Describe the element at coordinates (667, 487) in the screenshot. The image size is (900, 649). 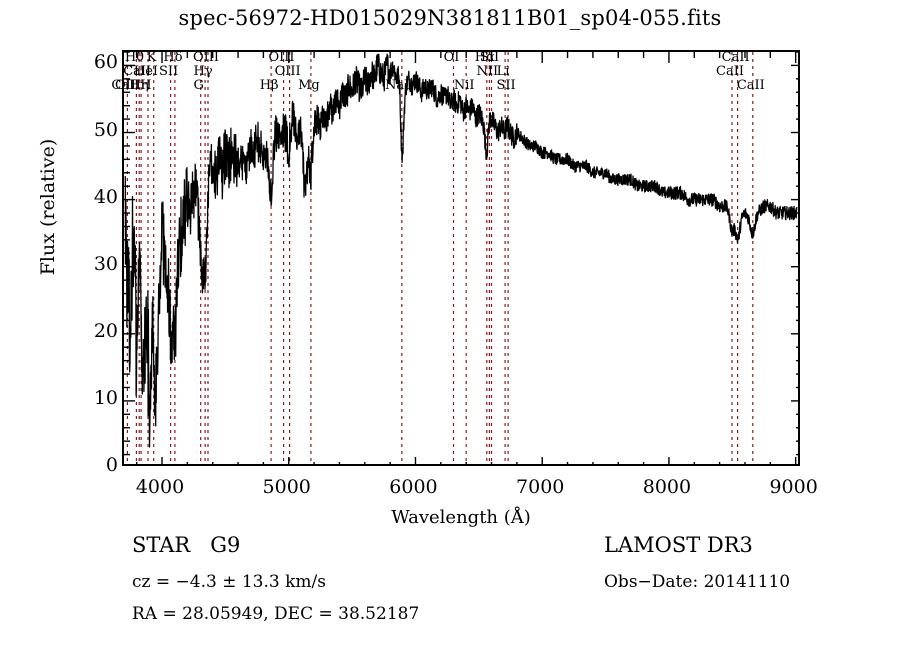
I see `x-tick-label: 8000` at that location.